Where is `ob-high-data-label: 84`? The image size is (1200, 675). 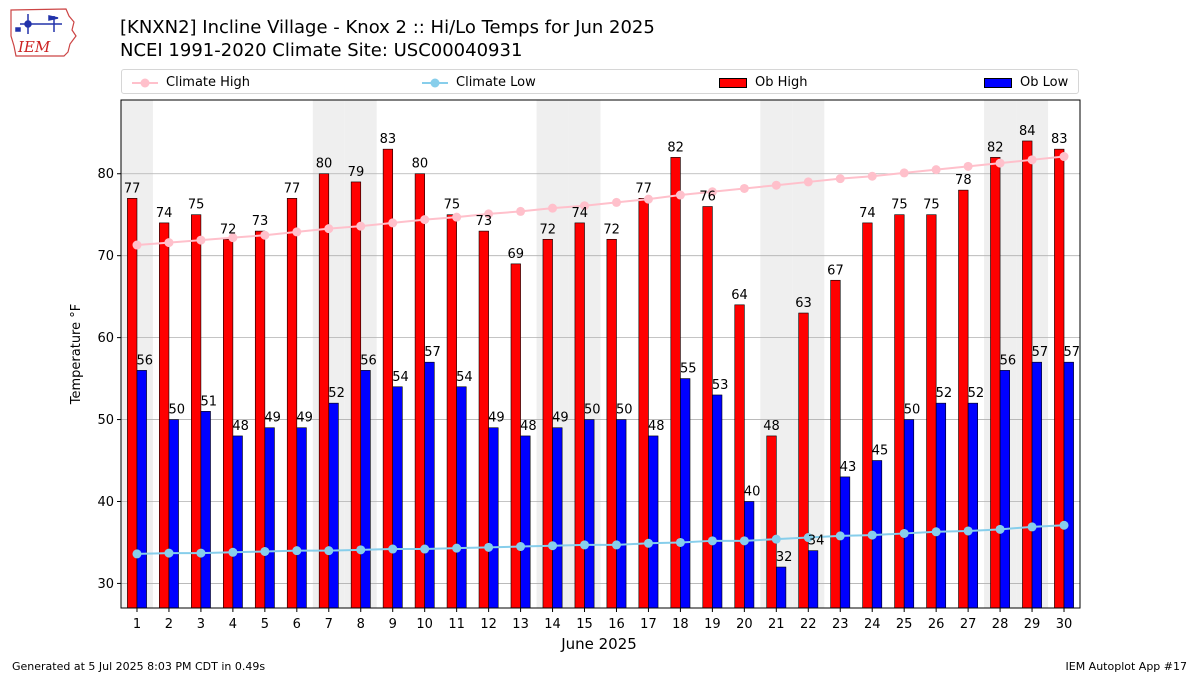
ob-high-data-label: 84 is located at coordinates (1027, 131).